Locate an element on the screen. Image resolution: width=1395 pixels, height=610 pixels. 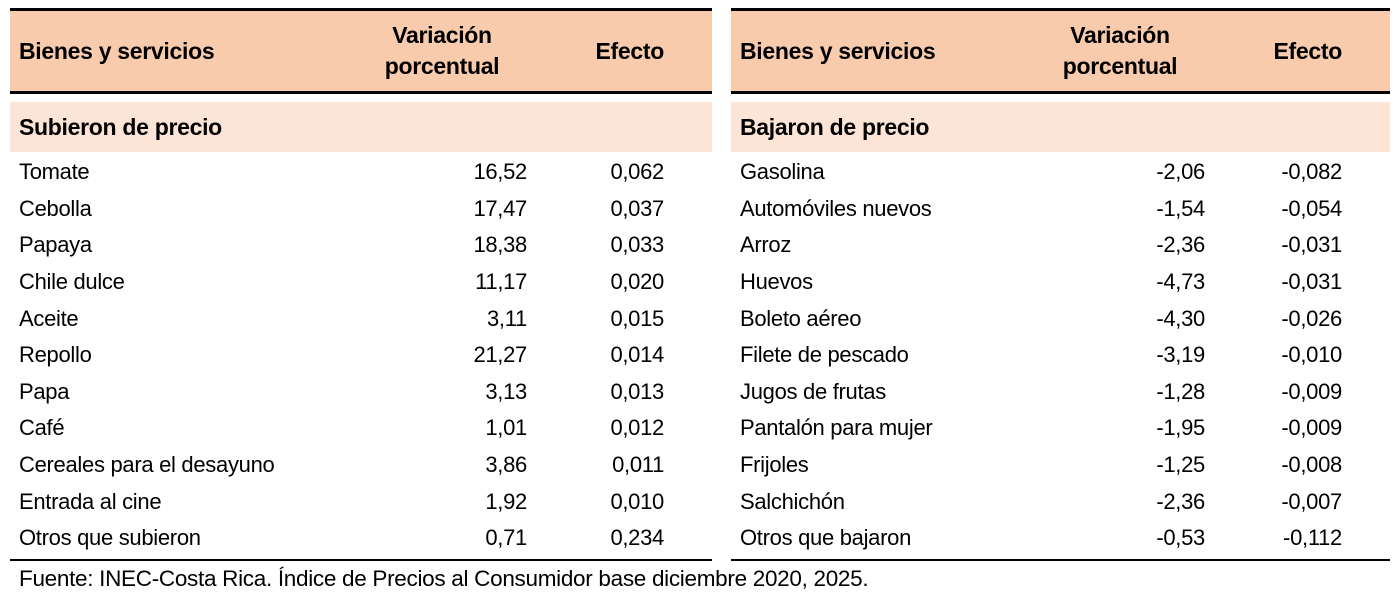
goods-label: Boleto aéreo is located at coordinates (801, 318).